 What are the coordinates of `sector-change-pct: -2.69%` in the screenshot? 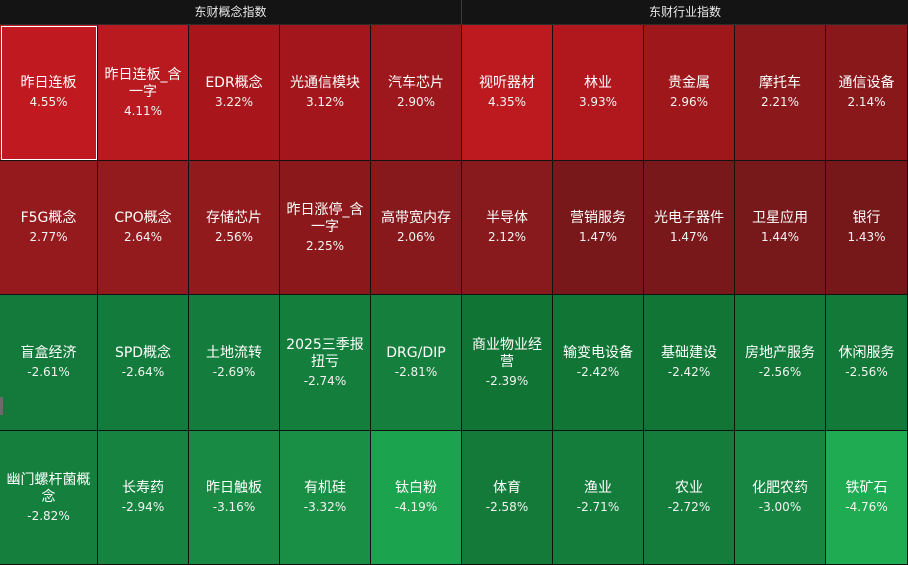 It's located at (234, 372).